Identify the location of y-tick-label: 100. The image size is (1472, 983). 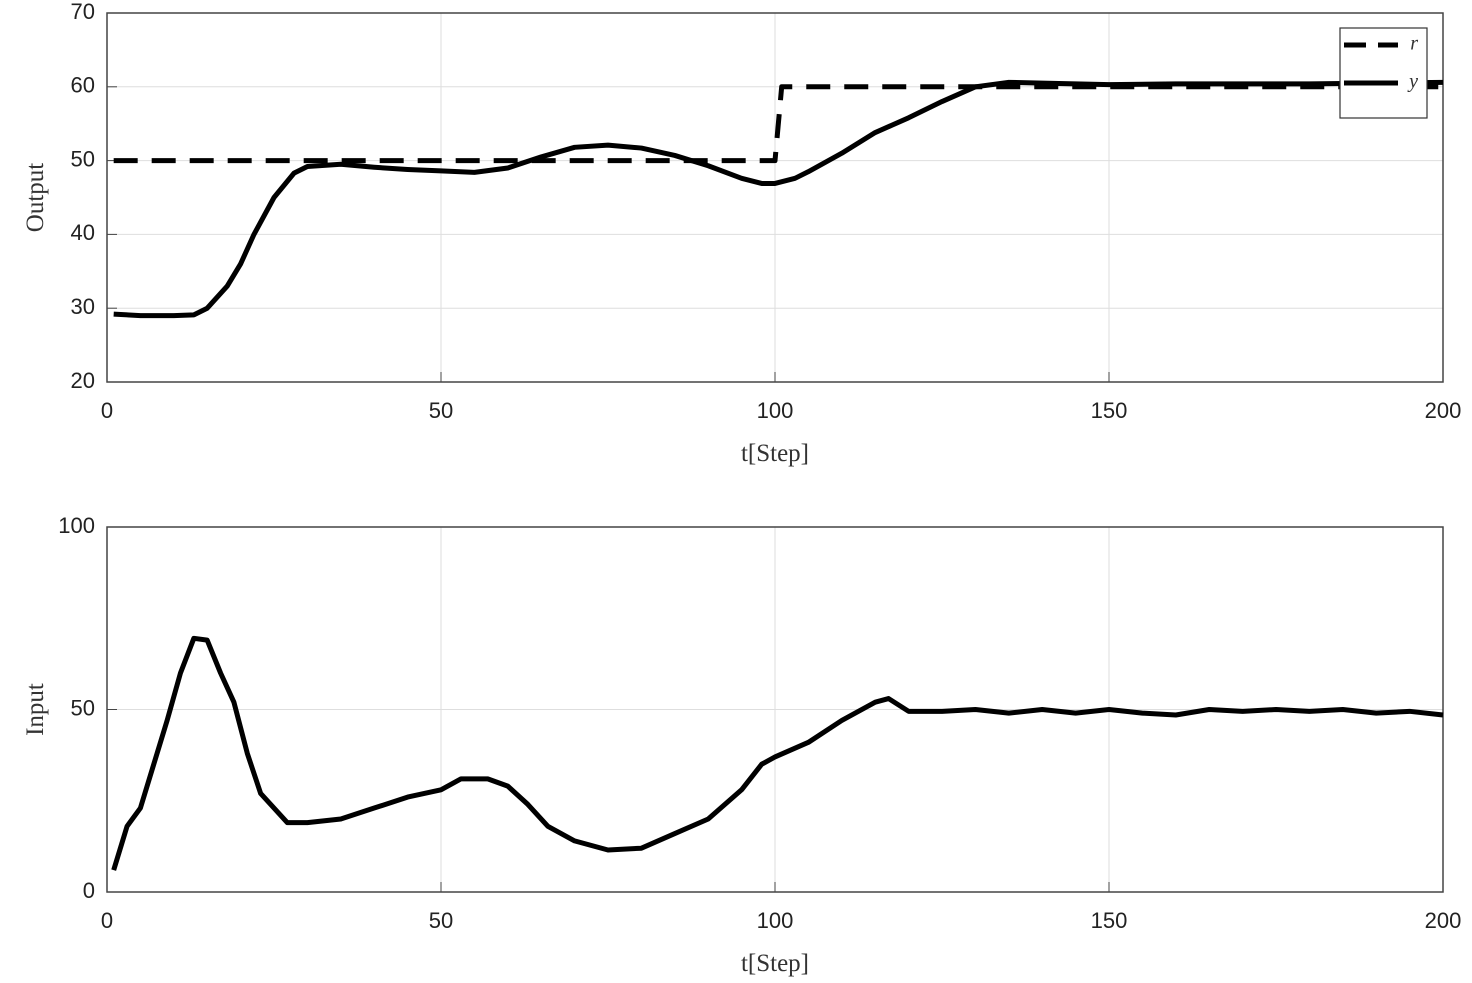
(76, 525).